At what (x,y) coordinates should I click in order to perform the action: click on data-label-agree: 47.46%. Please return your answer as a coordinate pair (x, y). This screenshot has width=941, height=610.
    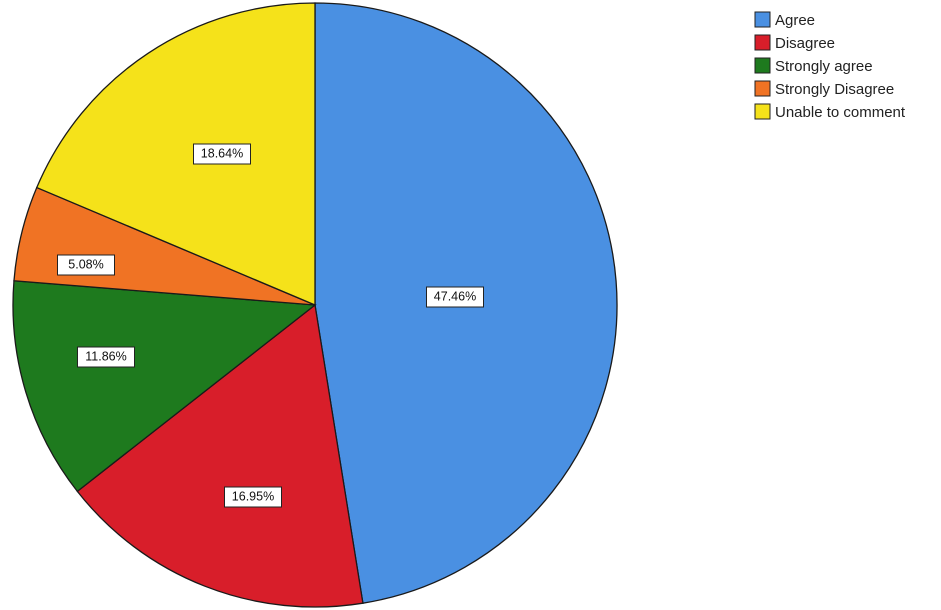
    Looking at the image, I should click on (455, 297).